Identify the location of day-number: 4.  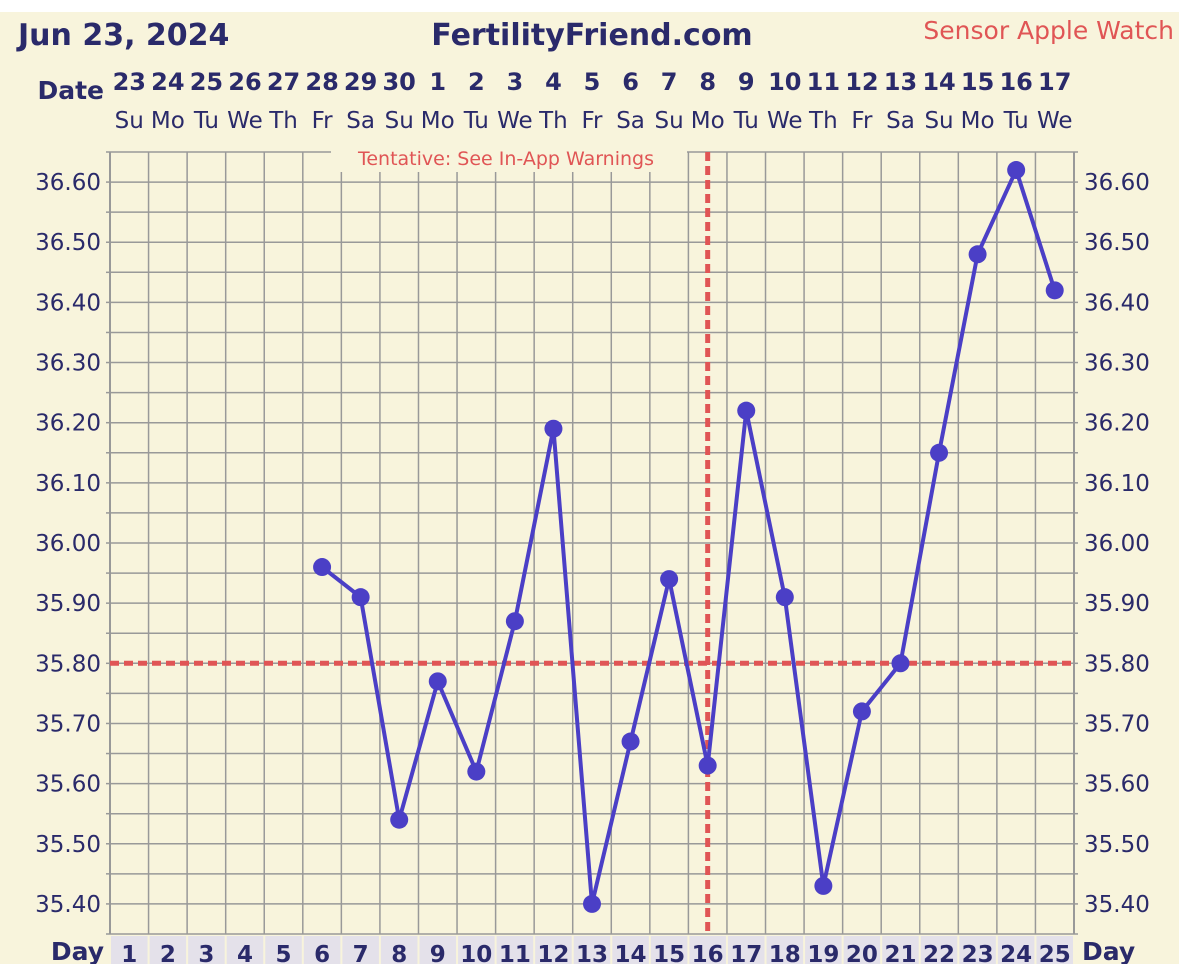
(245, 953).